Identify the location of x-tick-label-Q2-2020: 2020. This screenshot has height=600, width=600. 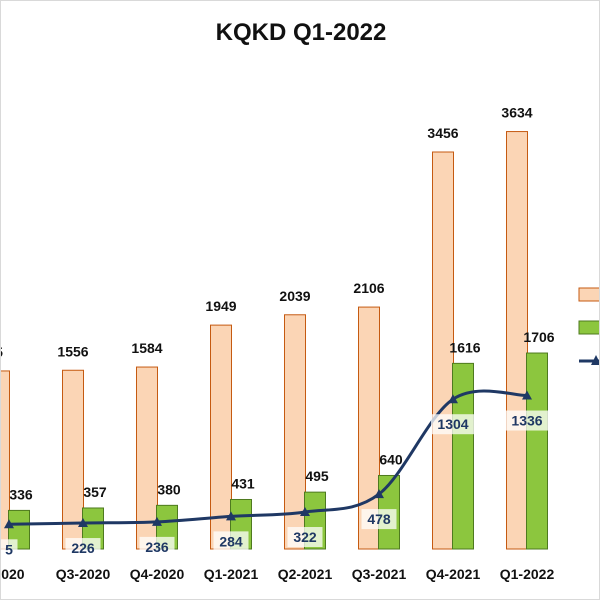
(13, 574).